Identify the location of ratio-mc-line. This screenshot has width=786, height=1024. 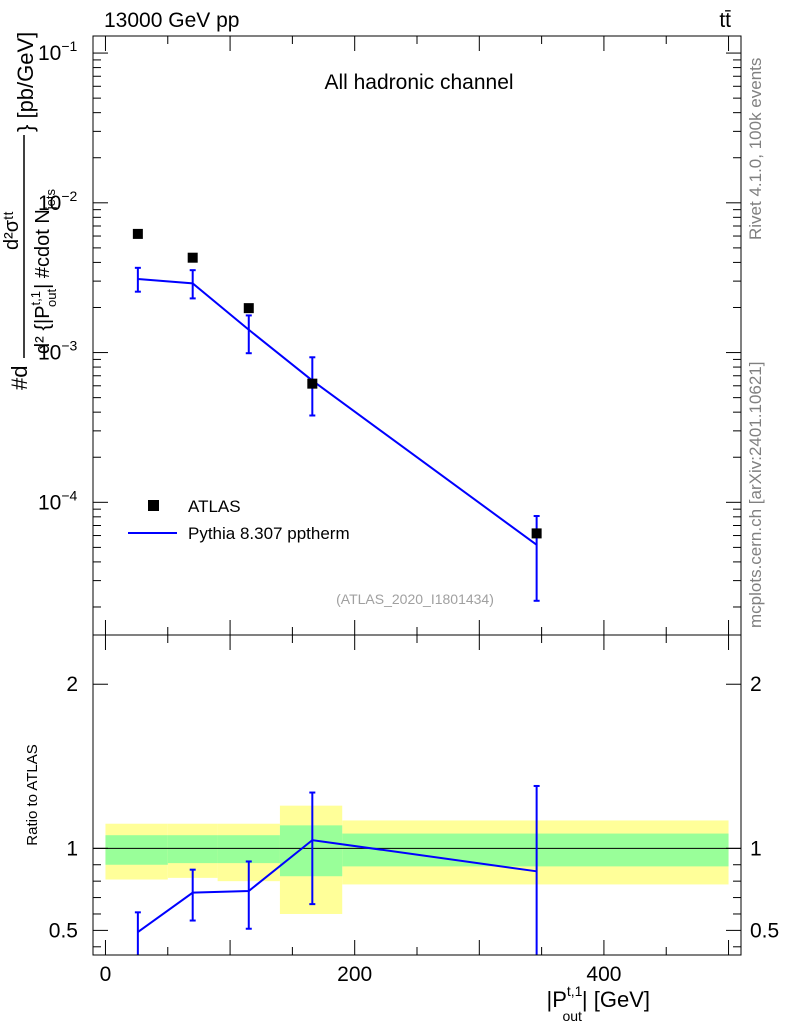
(337, 886).